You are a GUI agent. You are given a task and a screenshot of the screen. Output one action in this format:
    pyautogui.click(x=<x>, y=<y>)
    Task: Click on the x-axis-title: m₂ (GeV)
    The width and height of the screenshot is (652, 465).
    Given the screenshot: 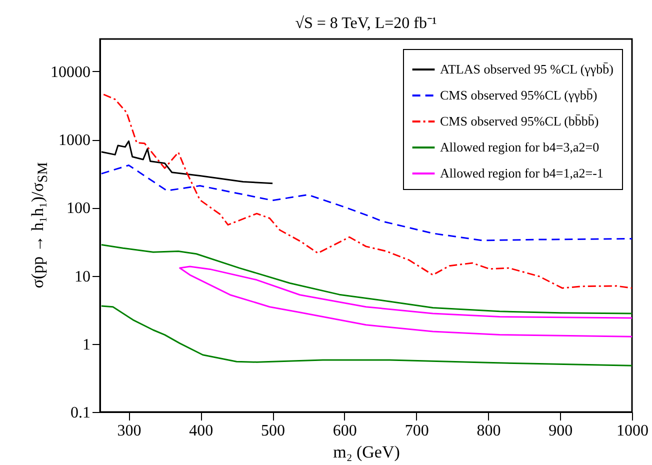 What is the action you would take?
    pyautogui.click(x=366, y=452)
    